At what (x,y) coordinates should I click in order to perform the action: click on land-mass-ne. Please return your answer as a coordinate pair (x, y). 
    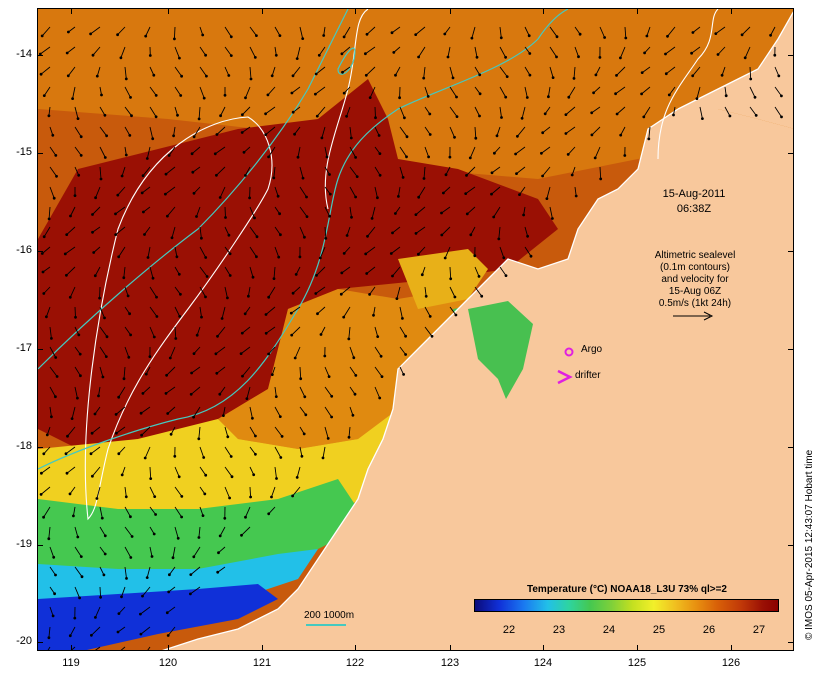
    Looking at the image, I should click on (735, 70).